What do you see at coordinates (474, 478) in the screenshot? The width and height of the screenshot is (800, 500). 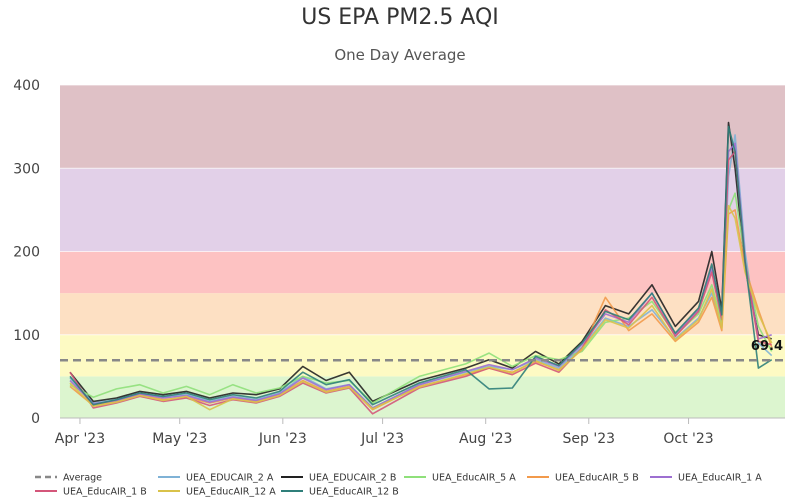 I see `legend-label-3: UEA_EducAIR_5 A` at bounding box center [474, 478].